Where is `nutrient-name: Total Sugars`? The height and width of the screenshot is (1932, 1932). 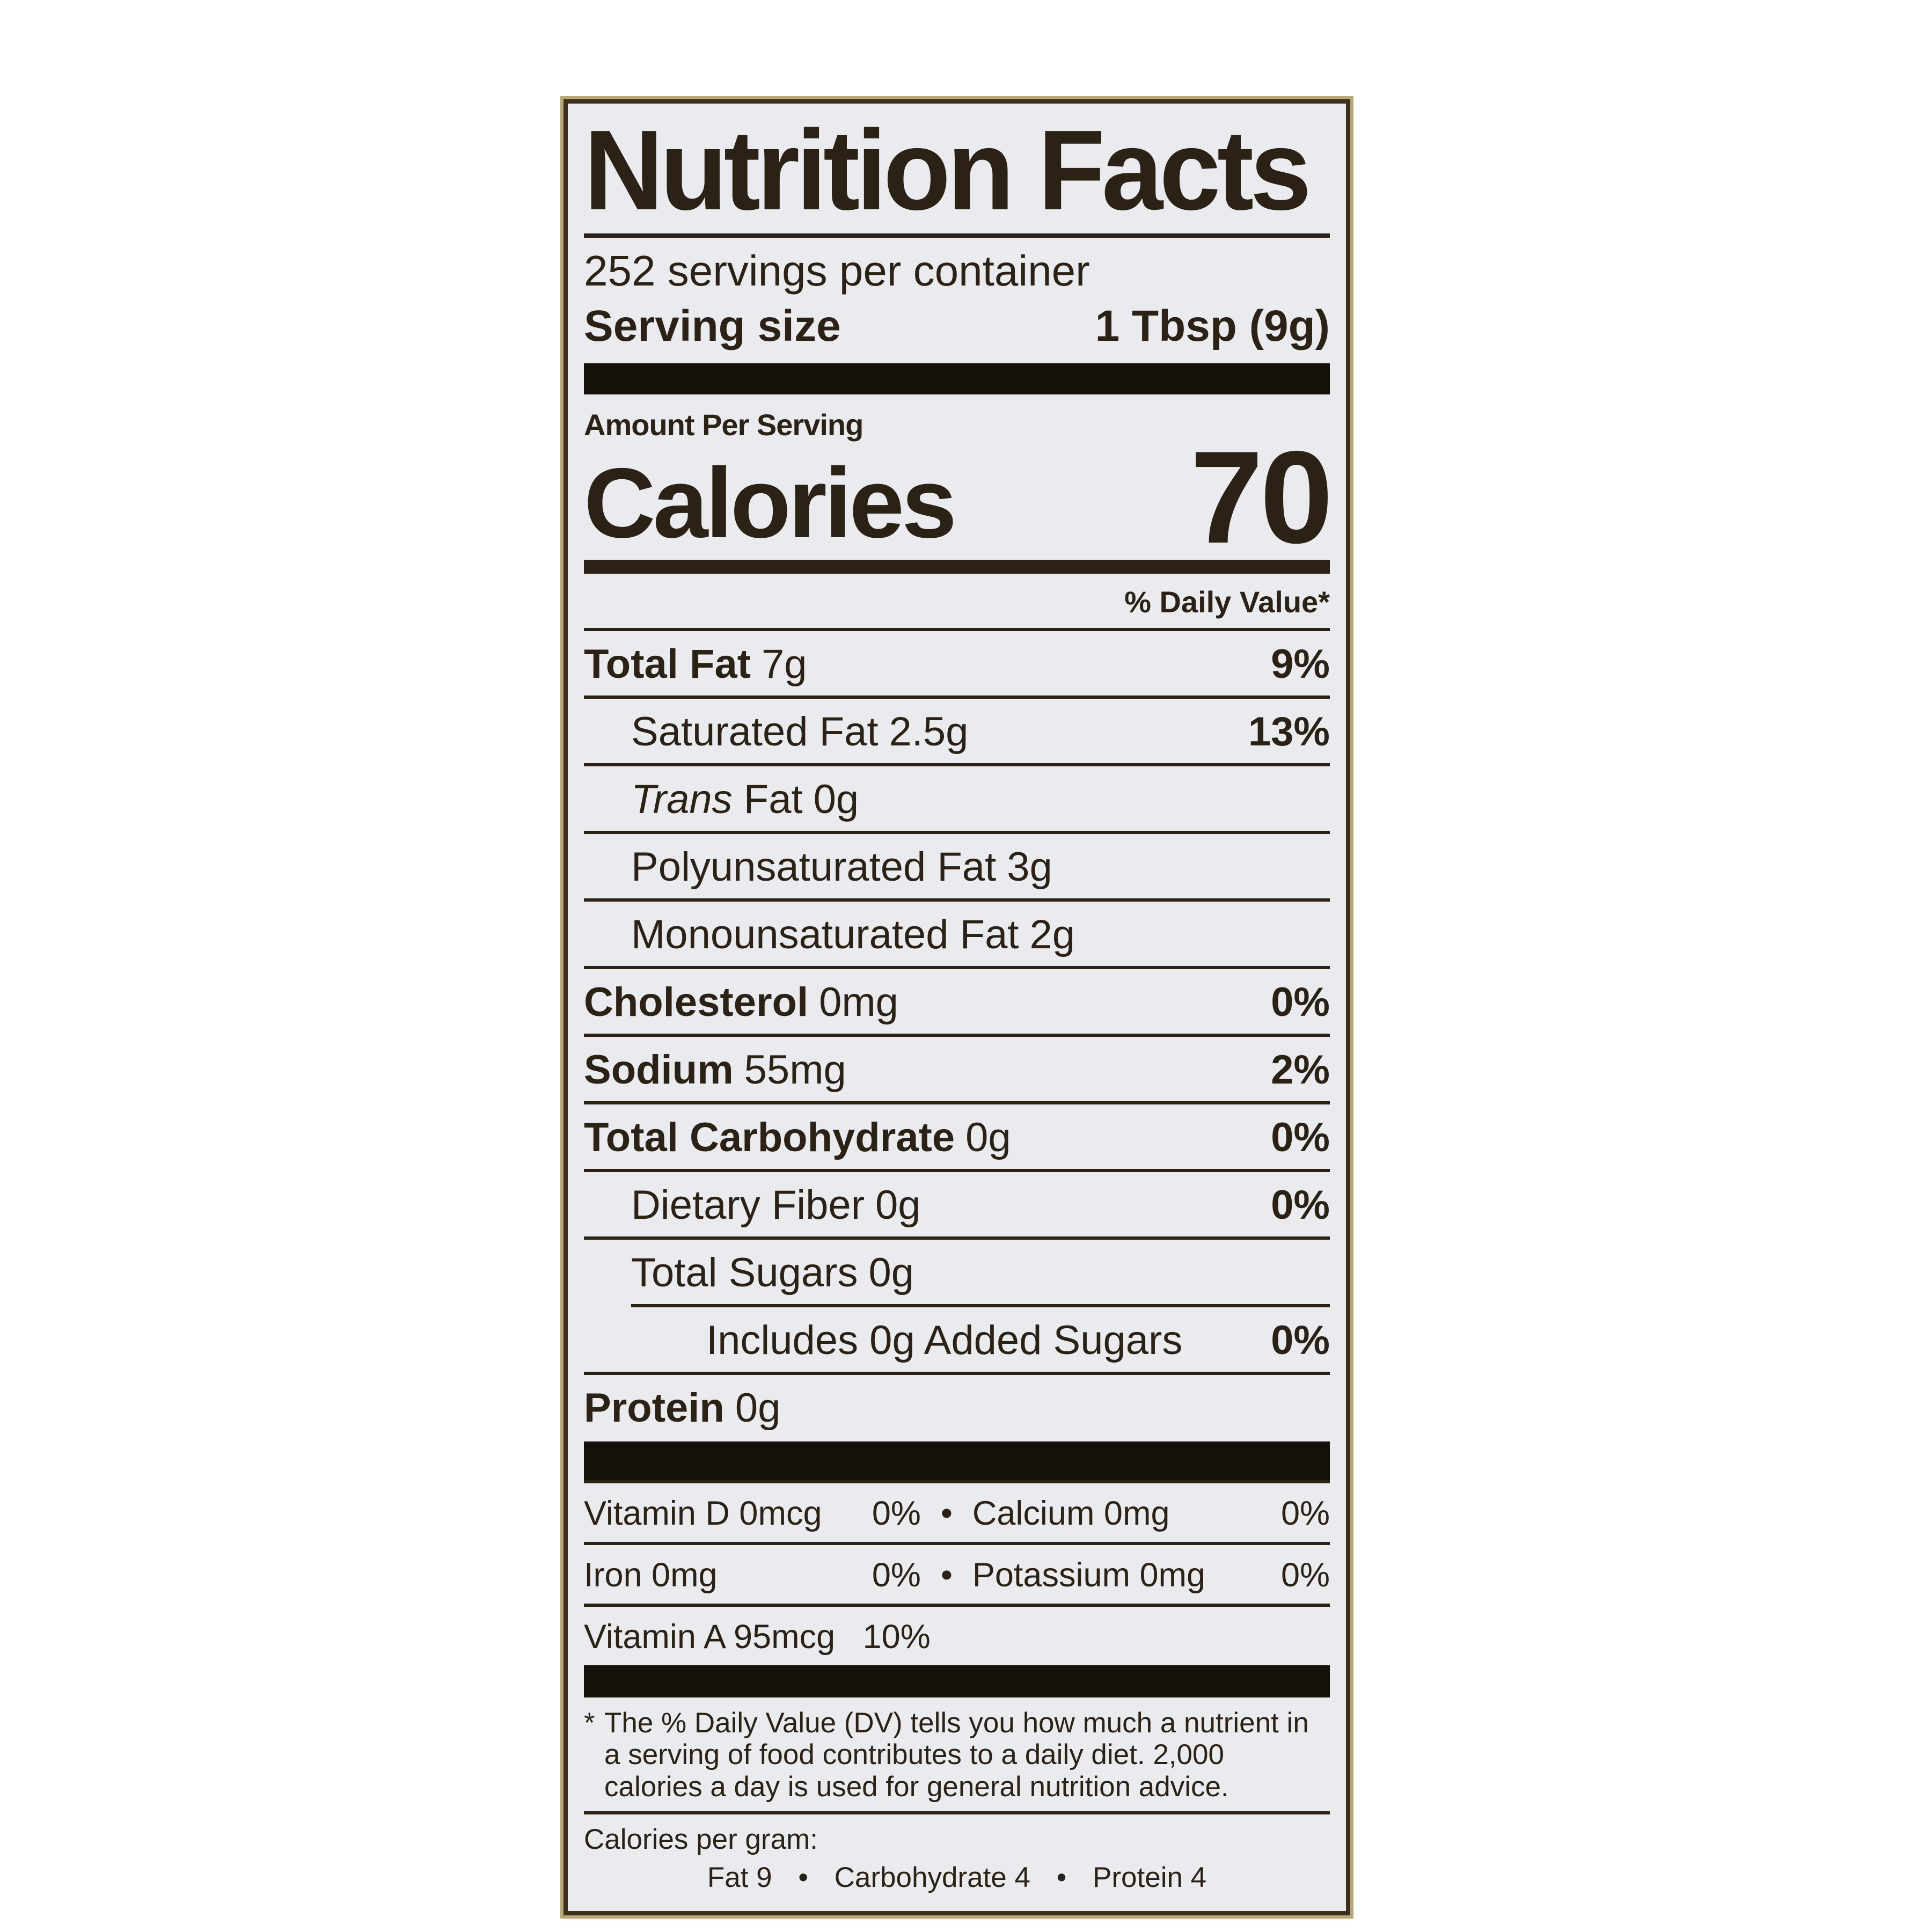
nutrient-name: Total Sugars is located at coordinates (744, 1273).